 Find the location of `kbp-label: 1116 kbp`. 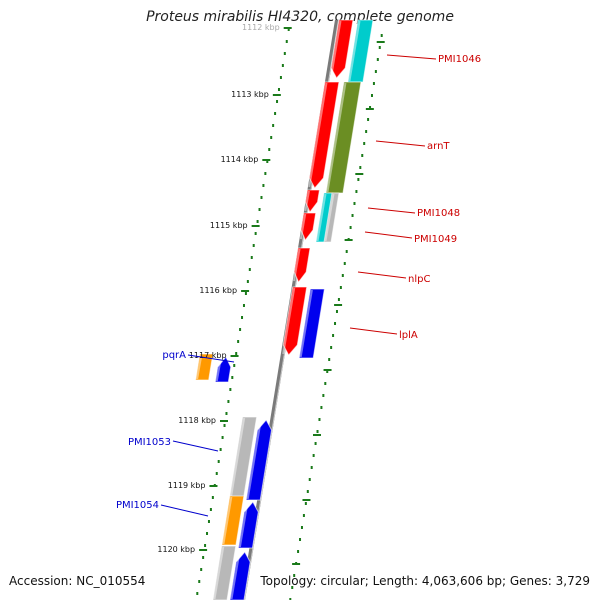

kbp-label: 1116 kbp is located at coordinates (218, 290).